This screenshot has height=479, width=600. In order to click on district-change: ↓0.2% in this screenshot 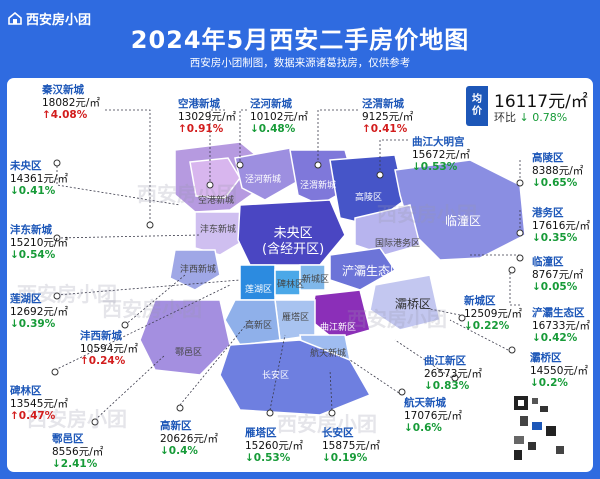, I will do `click(549, 383)`.